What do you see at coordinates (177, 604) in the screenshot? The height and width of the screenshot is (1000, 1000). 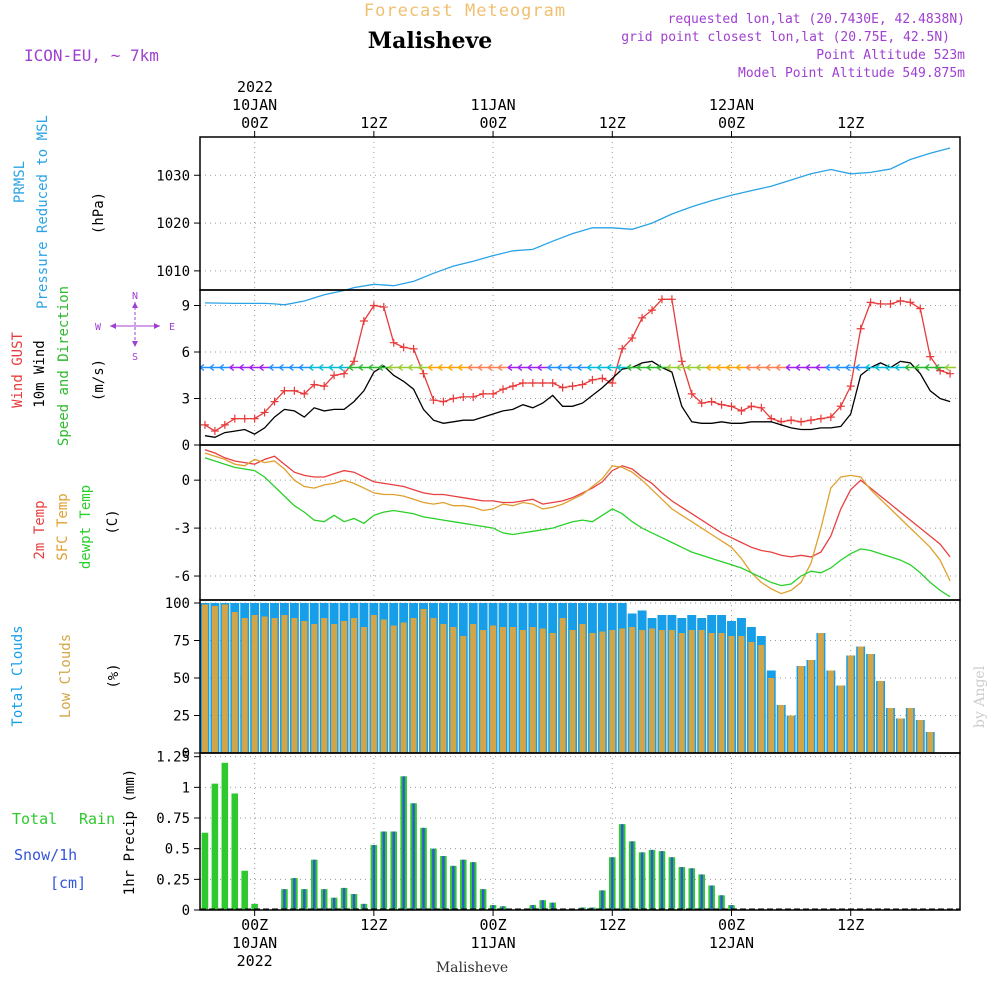 I see `y-tick-label: 100` at bounding box center [177, 604].